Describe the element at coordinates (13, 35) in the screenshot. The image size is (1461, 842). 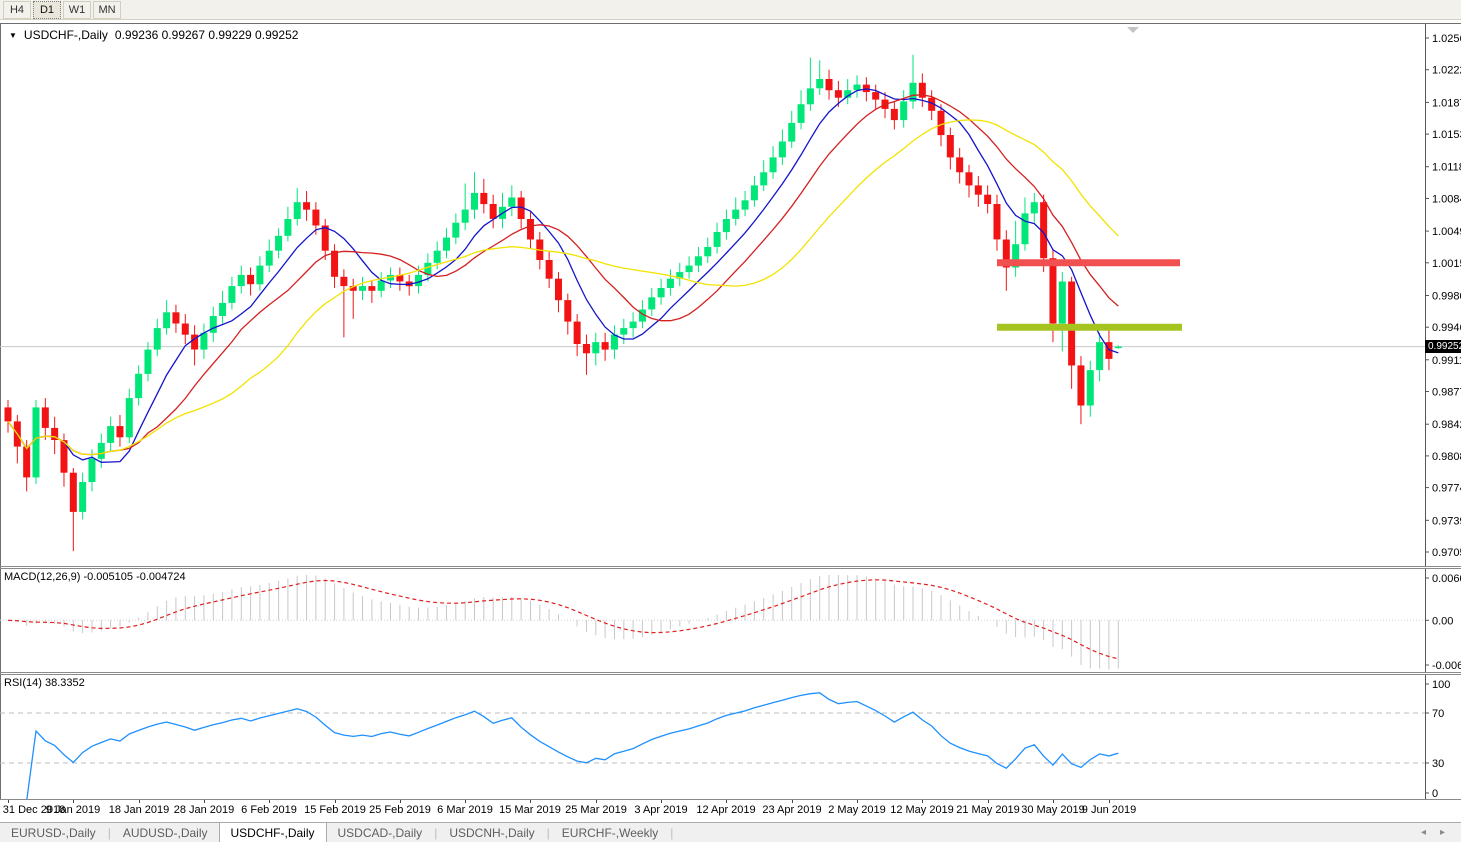
I see `symbol-dropdown-icon: ▼` at that location.